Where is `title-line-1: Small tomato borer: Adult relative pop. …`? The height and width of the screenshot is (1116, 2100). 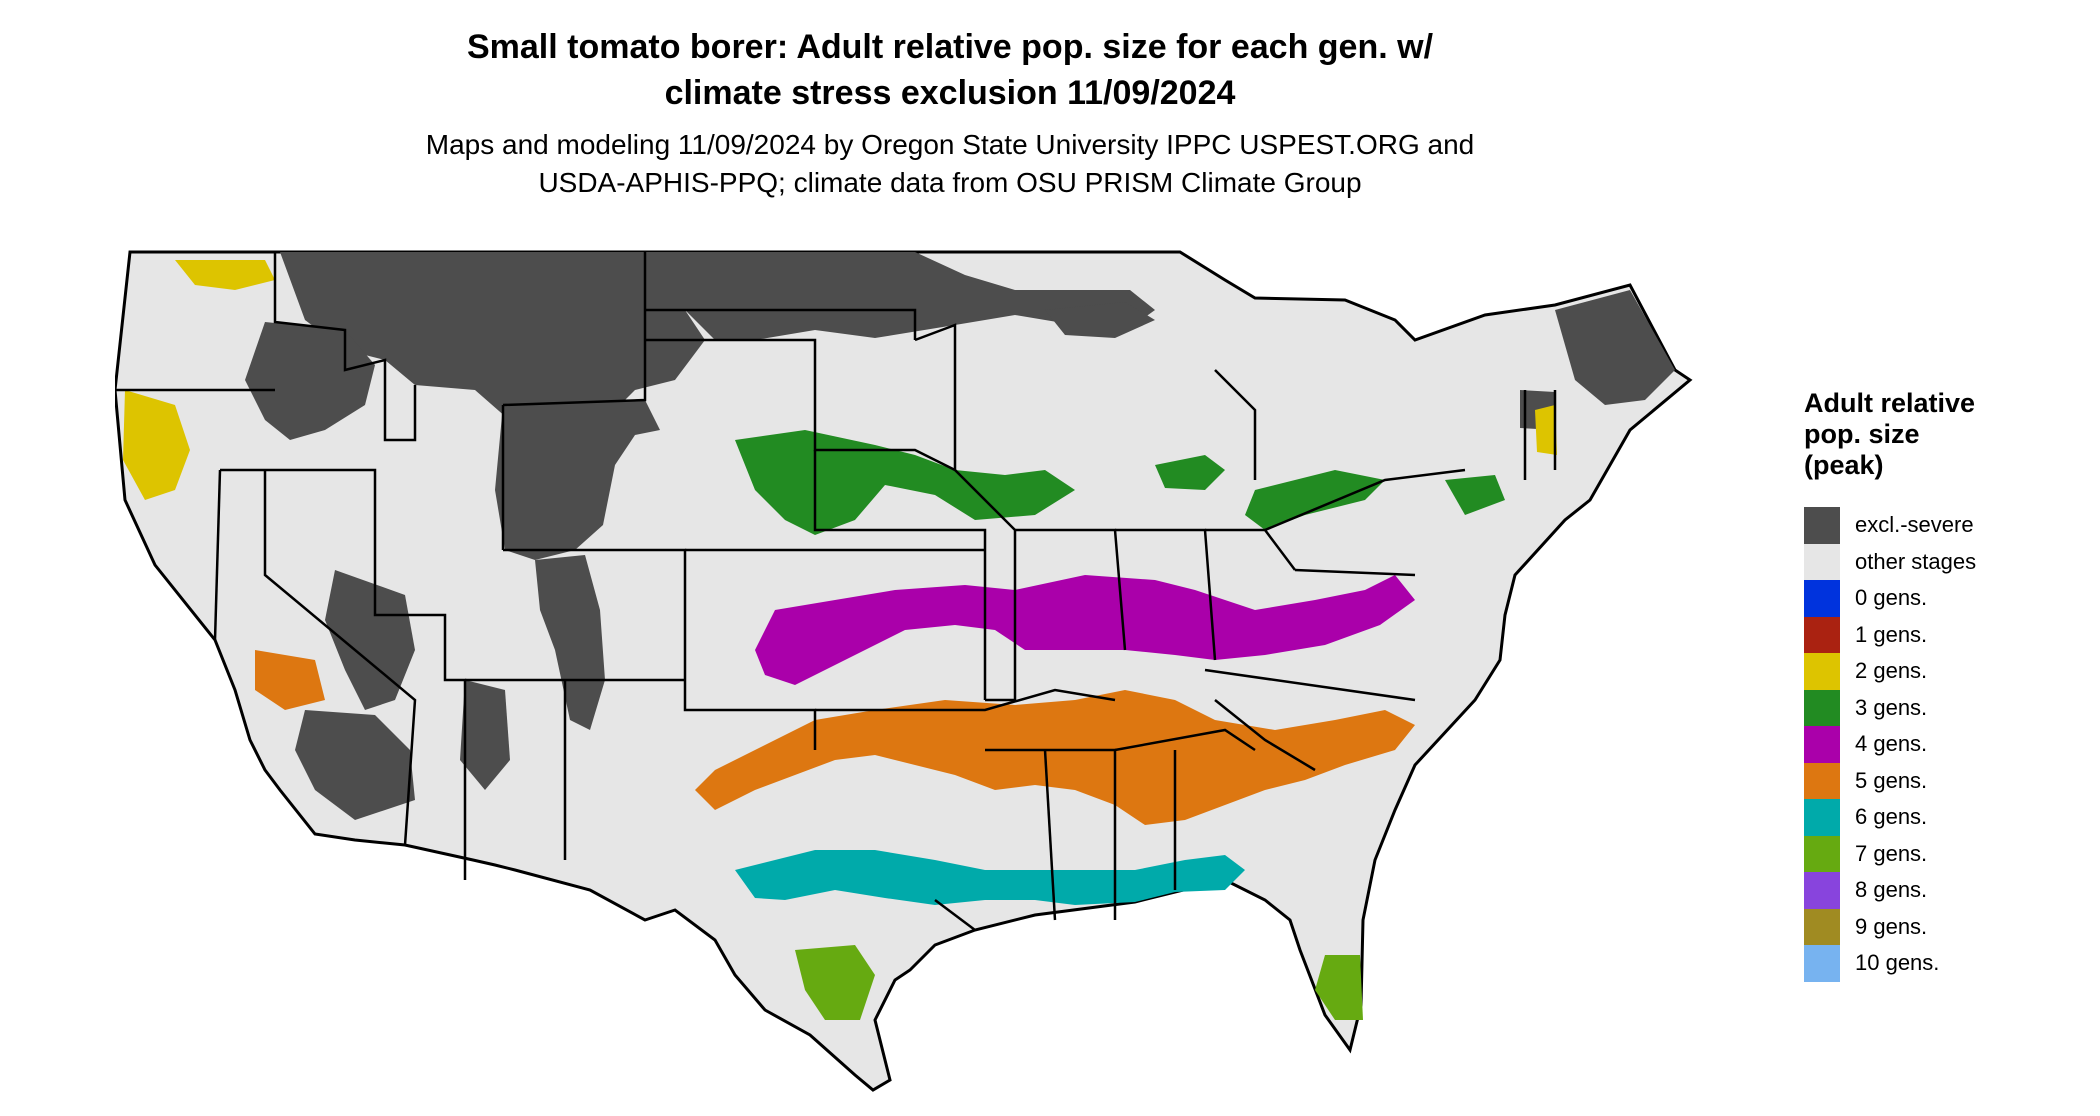
title-line-1: Small tomato borer: Adult relative pop. … is located at coordinates (950, 47).